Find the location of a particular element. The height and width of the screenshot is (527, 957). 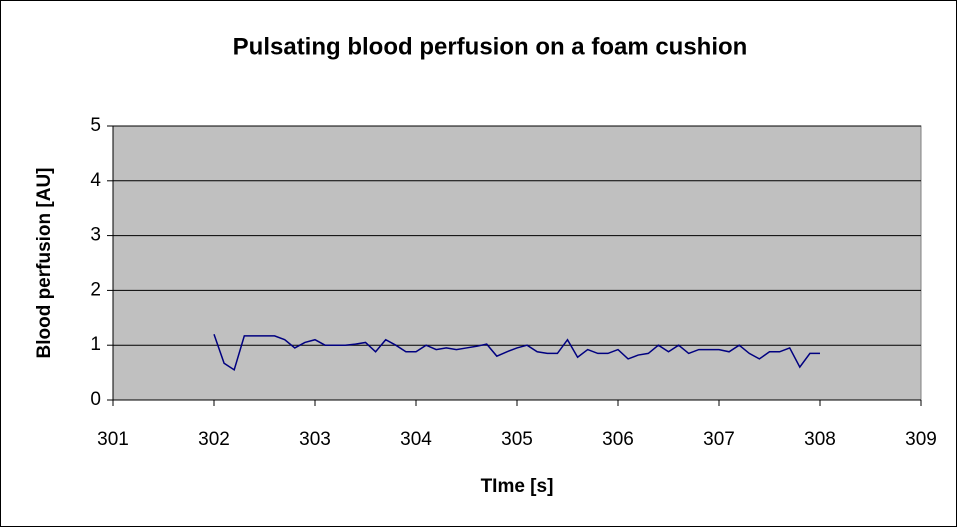

x-tick-label: 301 is located at coordinates (113, 439).